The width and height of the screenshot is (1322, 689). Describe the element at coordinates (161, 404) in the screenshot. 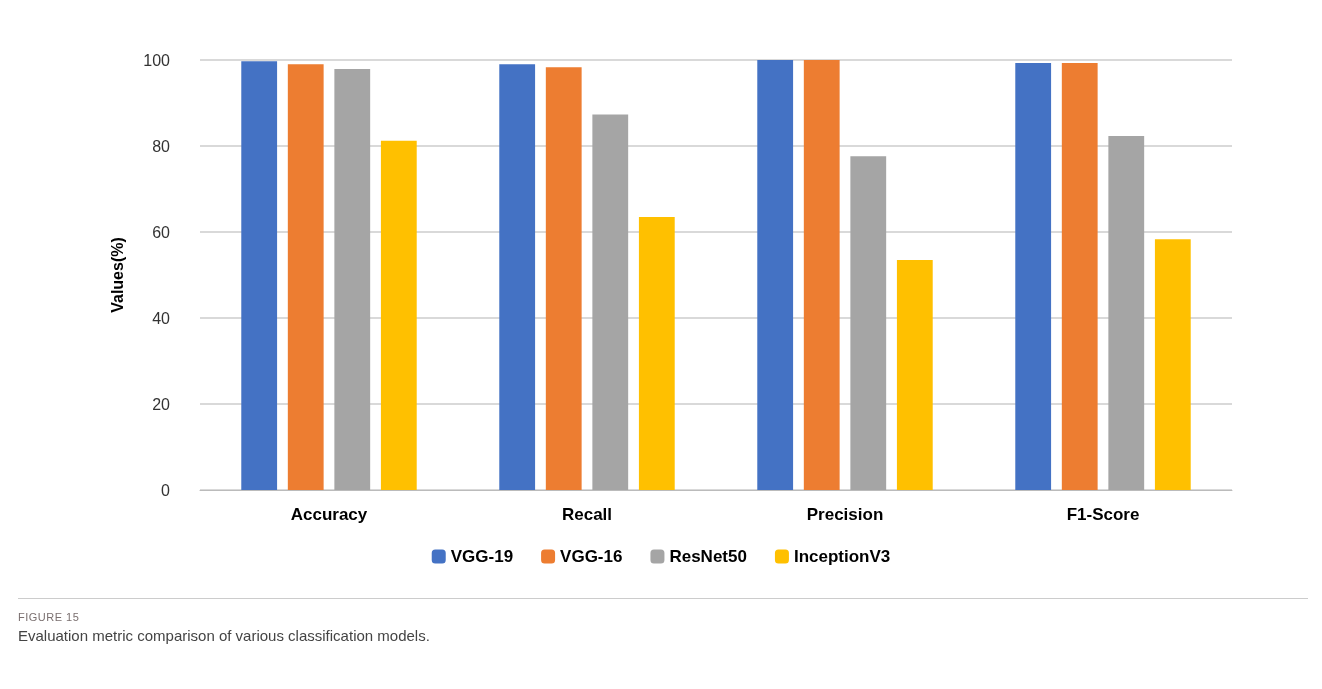

I see `y-tick-label: 20` at that location.